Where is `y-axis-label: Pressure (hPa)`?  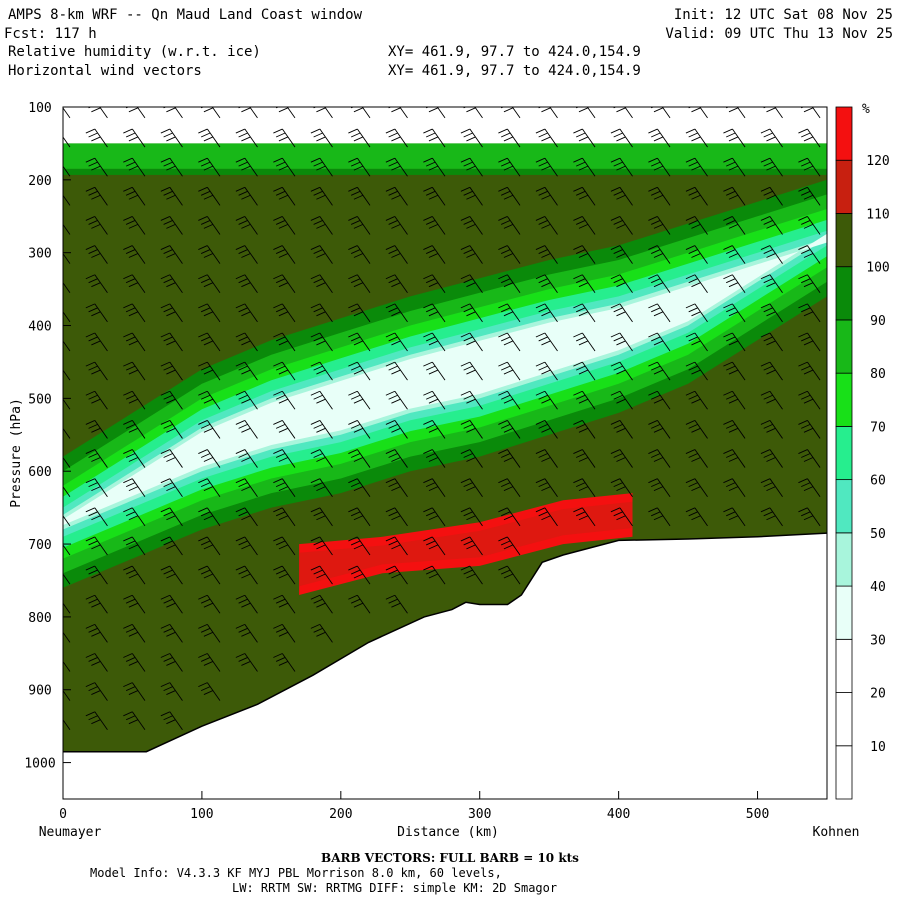
y-axis-label: Pressure (hPa) is located at coordinates (16, 453).